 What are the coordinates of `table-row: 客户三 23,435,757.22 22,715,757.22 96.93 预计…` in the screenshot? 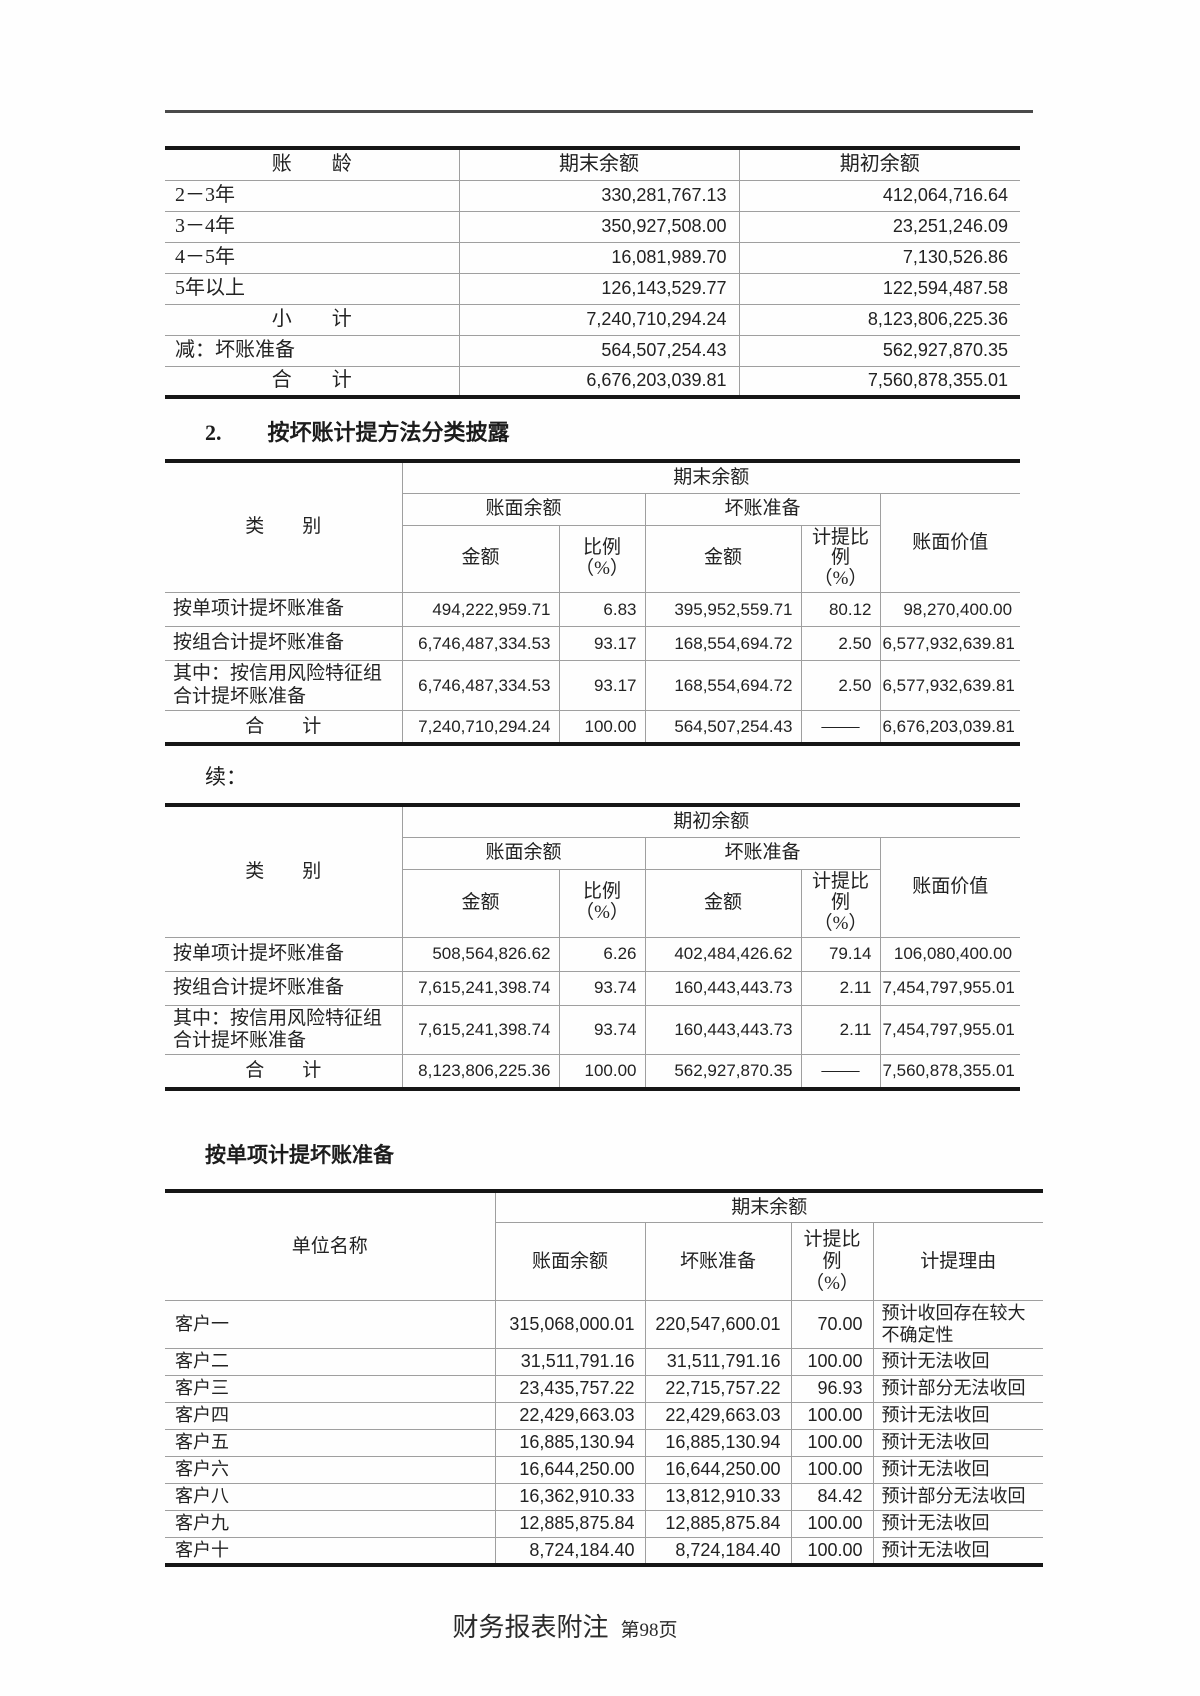 It's located at (604, 1388).